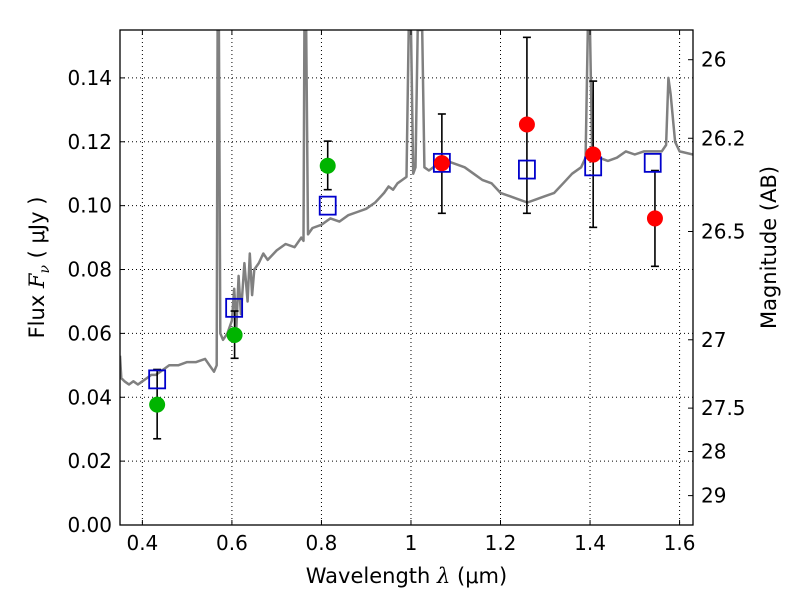  What do you see at coordinates (723, 408) in the screenshot?
I see `y2-tick-label: 27.5` at bounding box center [723, 408].